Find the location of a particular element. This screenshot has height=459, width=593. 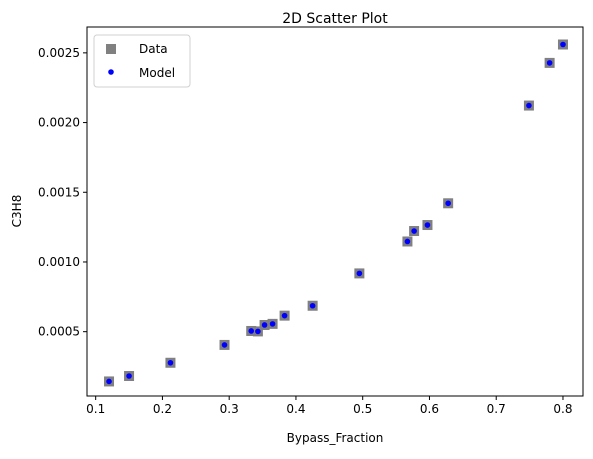

y-tick-label: 0.0020 is located at coordinates (59, 123).